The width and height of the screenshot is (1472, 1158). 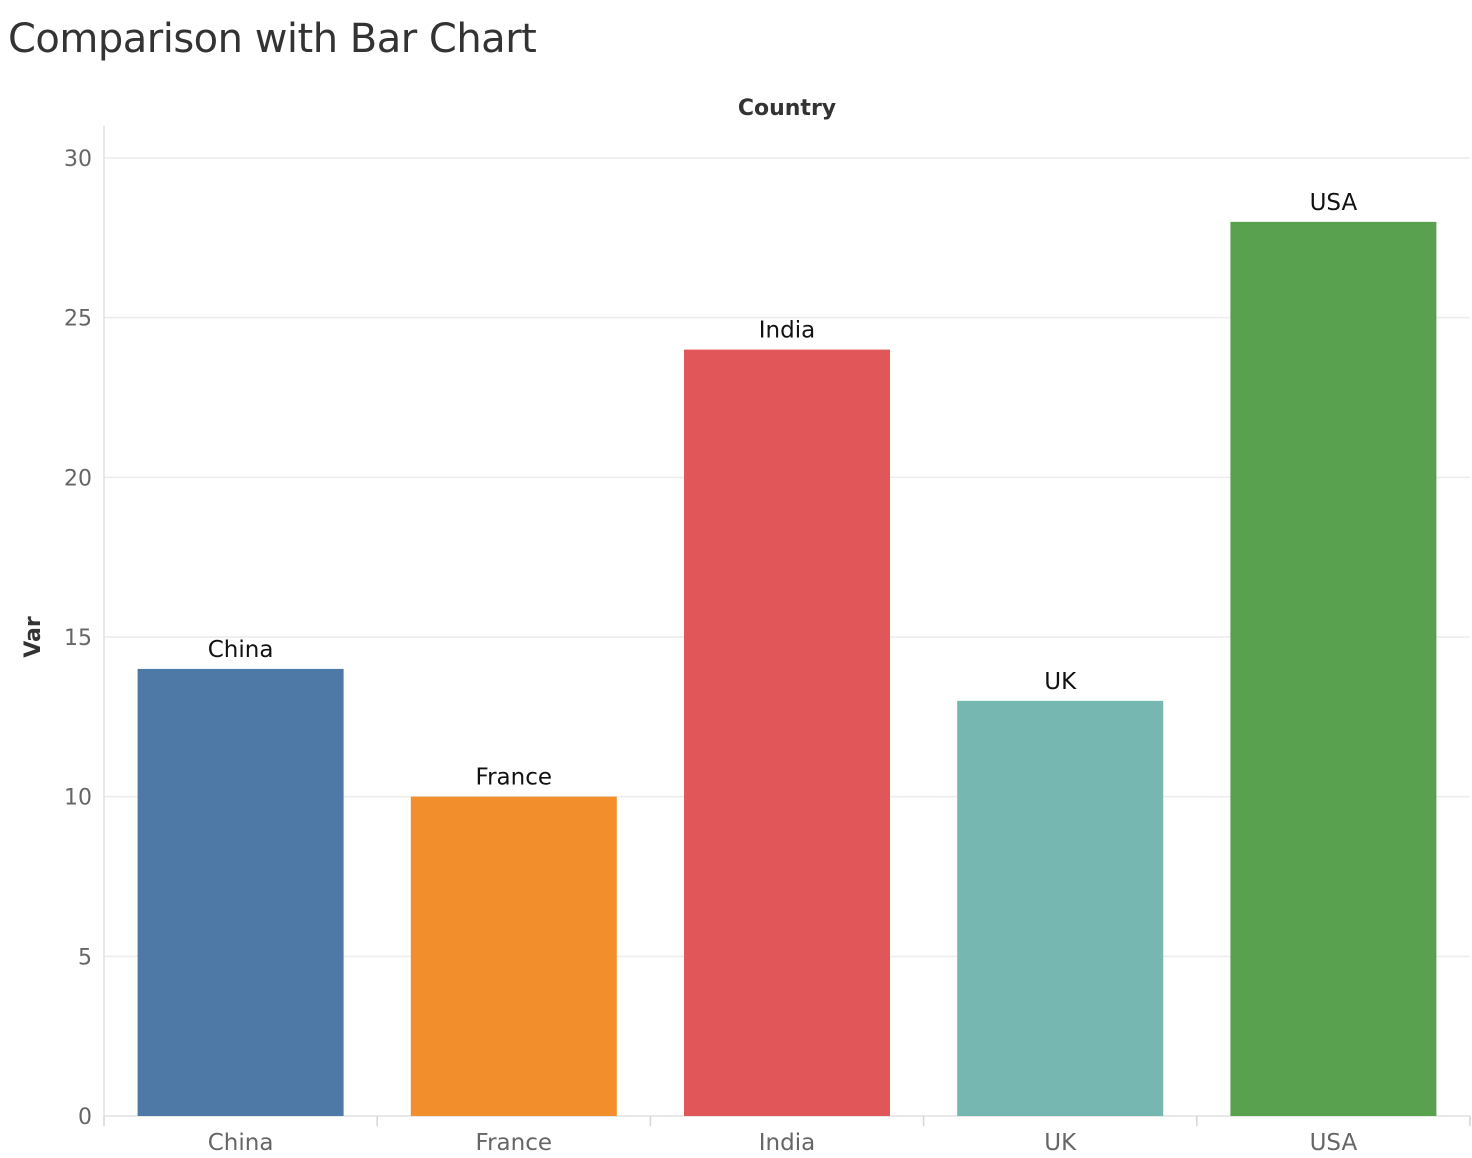 I want to click on x-tick-label: India, so click(x=787, y=1143).